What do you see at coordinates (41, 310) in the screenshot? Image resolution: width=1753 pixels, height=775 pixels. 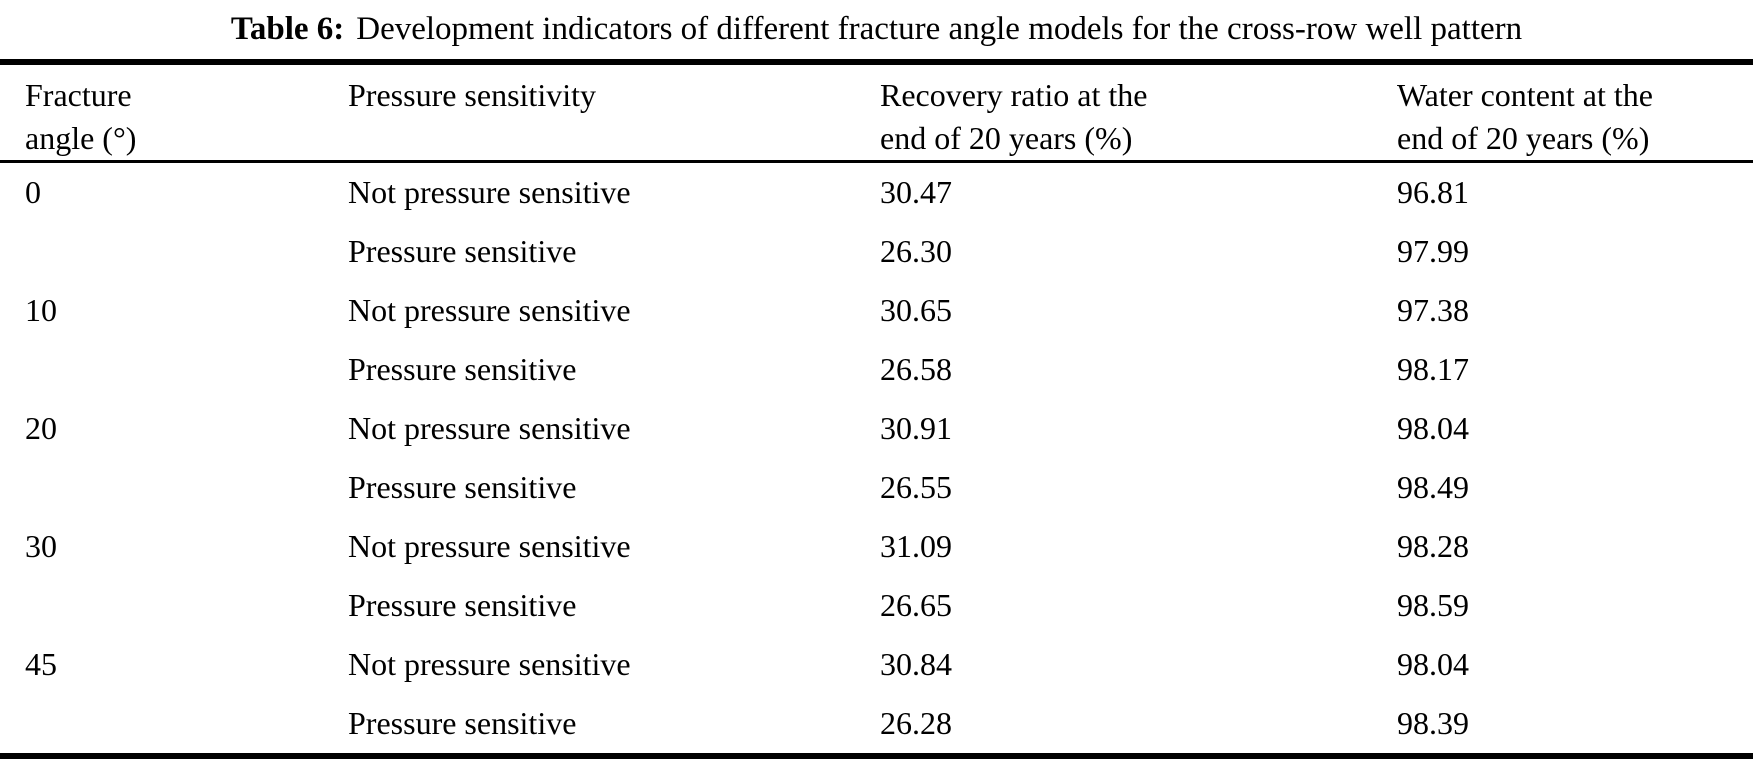 I see `cell-angle: 10` at bounding box center [41, 310].